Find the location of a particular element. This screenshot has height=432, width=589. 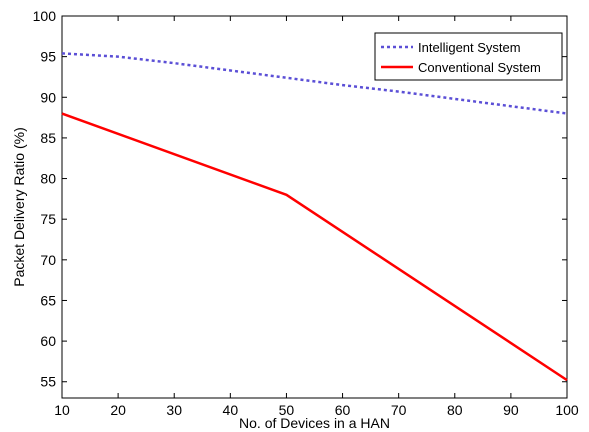

x-tick-label: 60 is located at coordinates (343, 410).